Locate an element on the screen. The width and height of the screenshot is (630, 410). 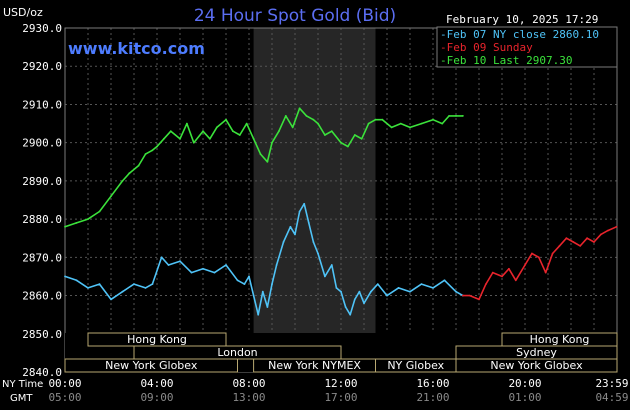
ny-tick-label: 04:00 is located at coordinates (156, 383).